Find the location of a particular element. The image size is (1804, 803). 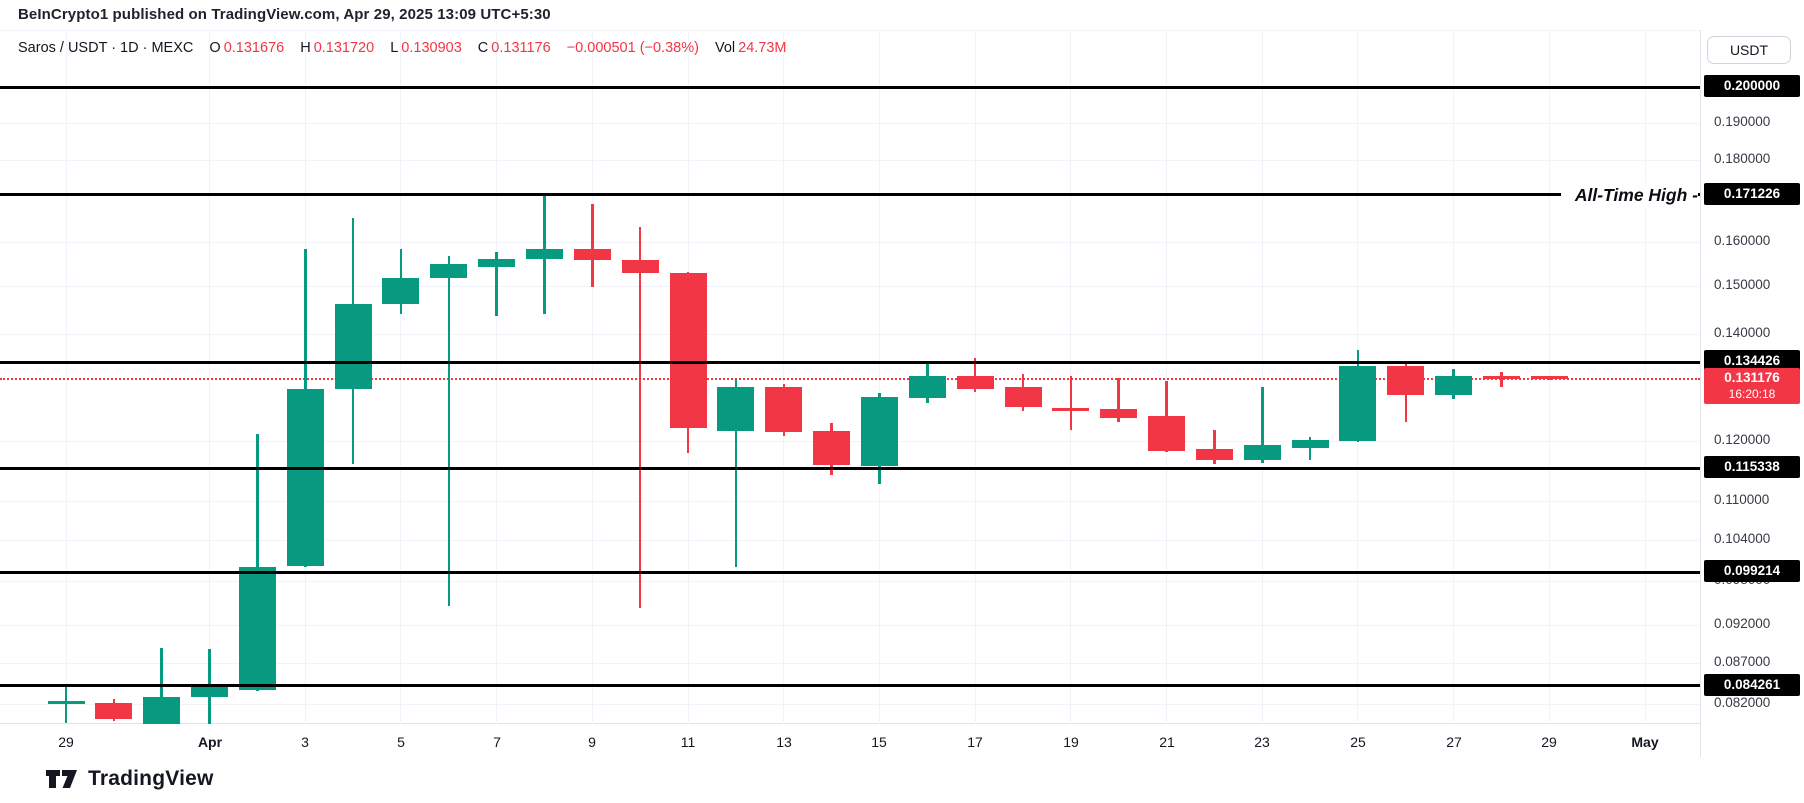

price-axis-label: 0.190000 is located at coordinates (1742, 121).